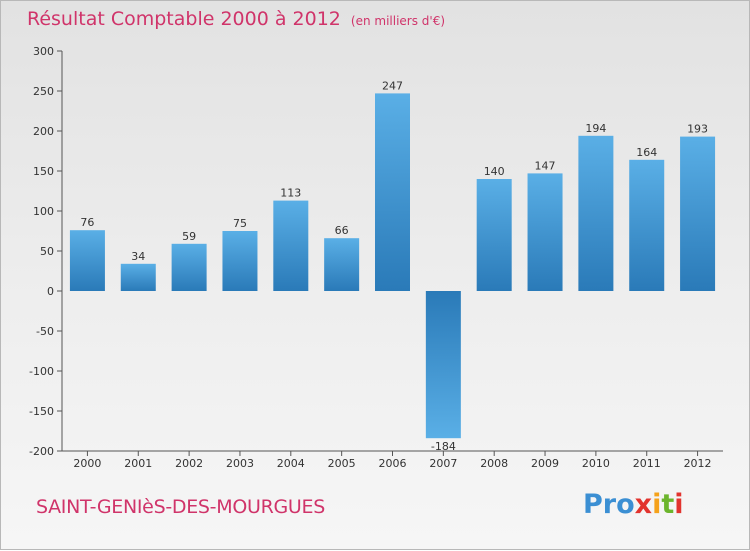 This screenshot has height=551, width=750. What do you see at coordinates (41, 371) in the screenshot?
I see `y-tick-label: -100` at bounding box center [41, 371].